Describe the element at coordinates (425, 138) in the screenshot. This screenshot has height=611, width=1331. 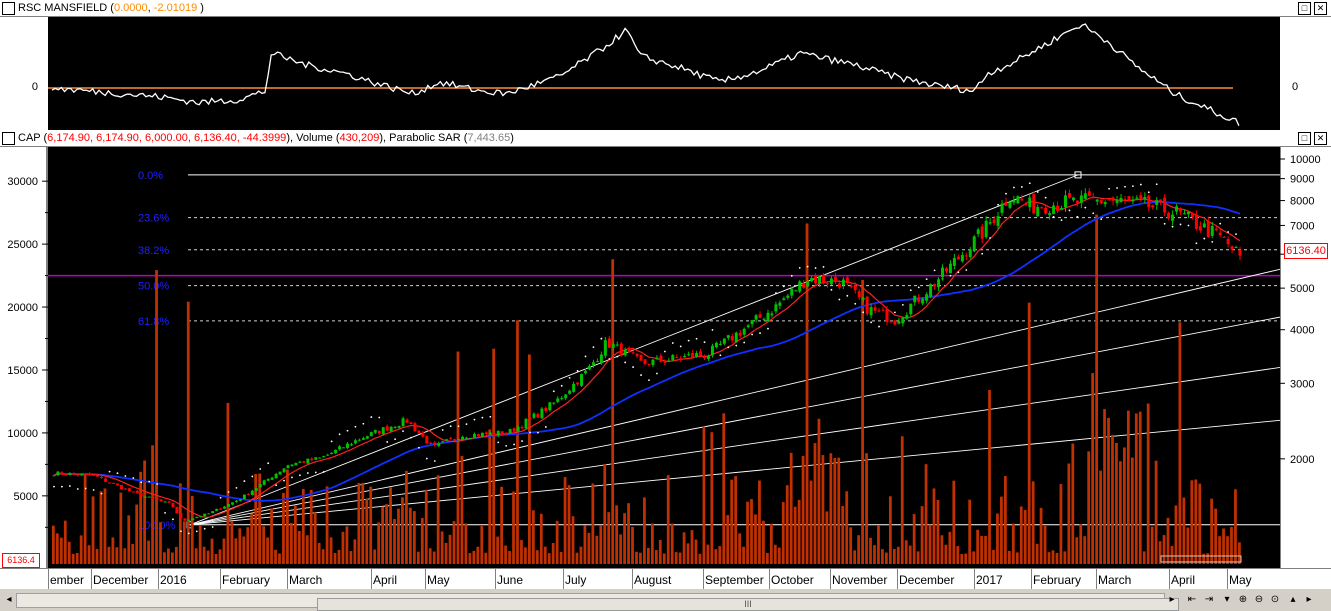
I see `sar-label: Parabolic SAR` at that location.